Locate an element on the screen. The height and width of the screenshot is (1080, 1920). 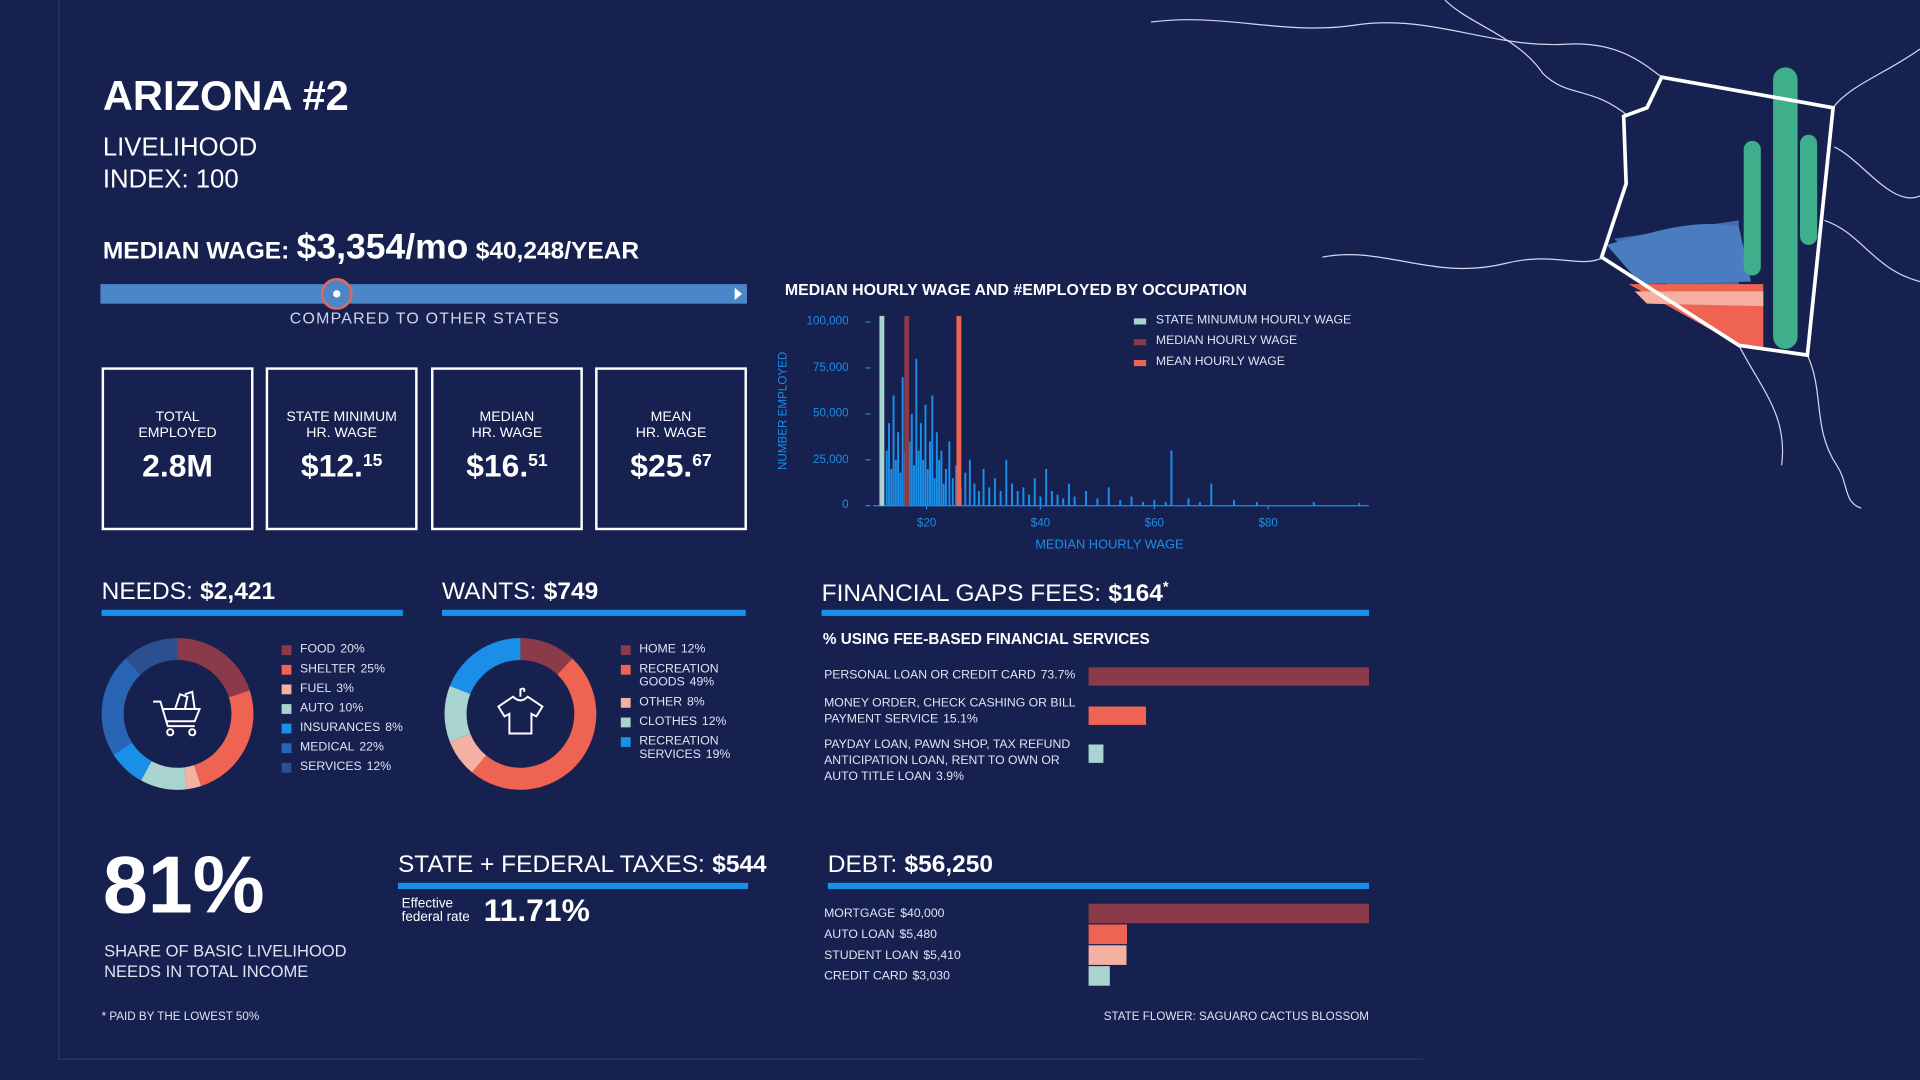
legend-label: FOOD is located at coordinates (318, 649).